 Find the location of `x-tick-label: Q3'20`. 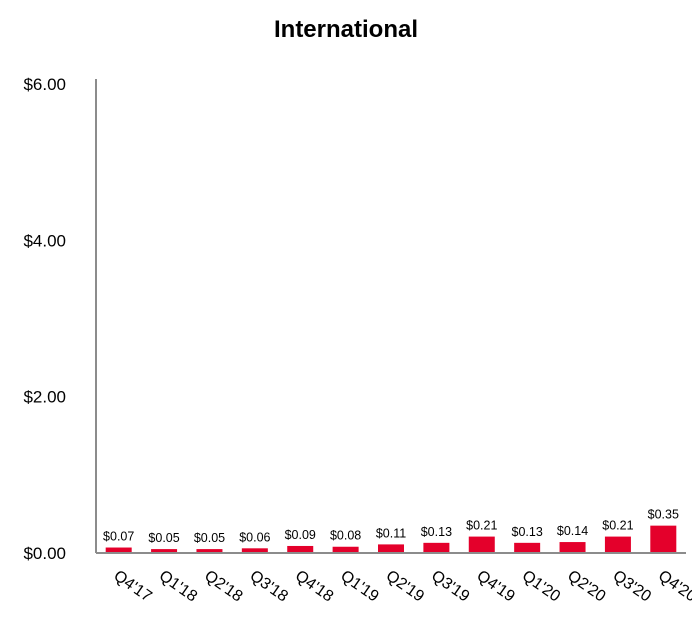

x-tick-label: Q3'20 is located at coordinates (632, 586).